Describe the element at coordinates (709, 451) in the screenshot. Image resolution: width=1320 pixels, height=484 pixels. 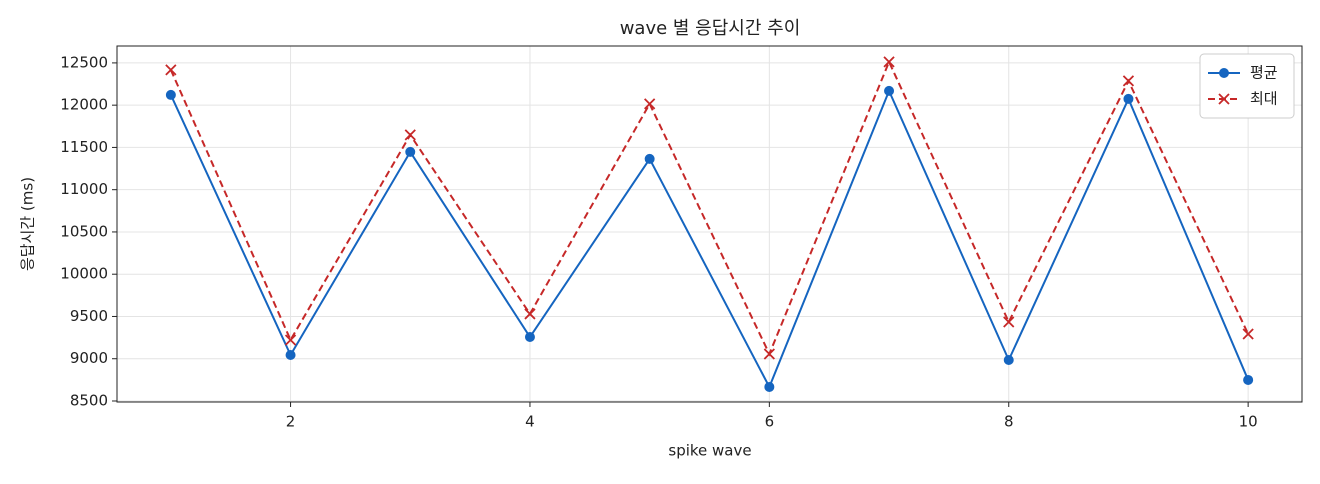
I see `x-axis-label: spike wave` at that location.